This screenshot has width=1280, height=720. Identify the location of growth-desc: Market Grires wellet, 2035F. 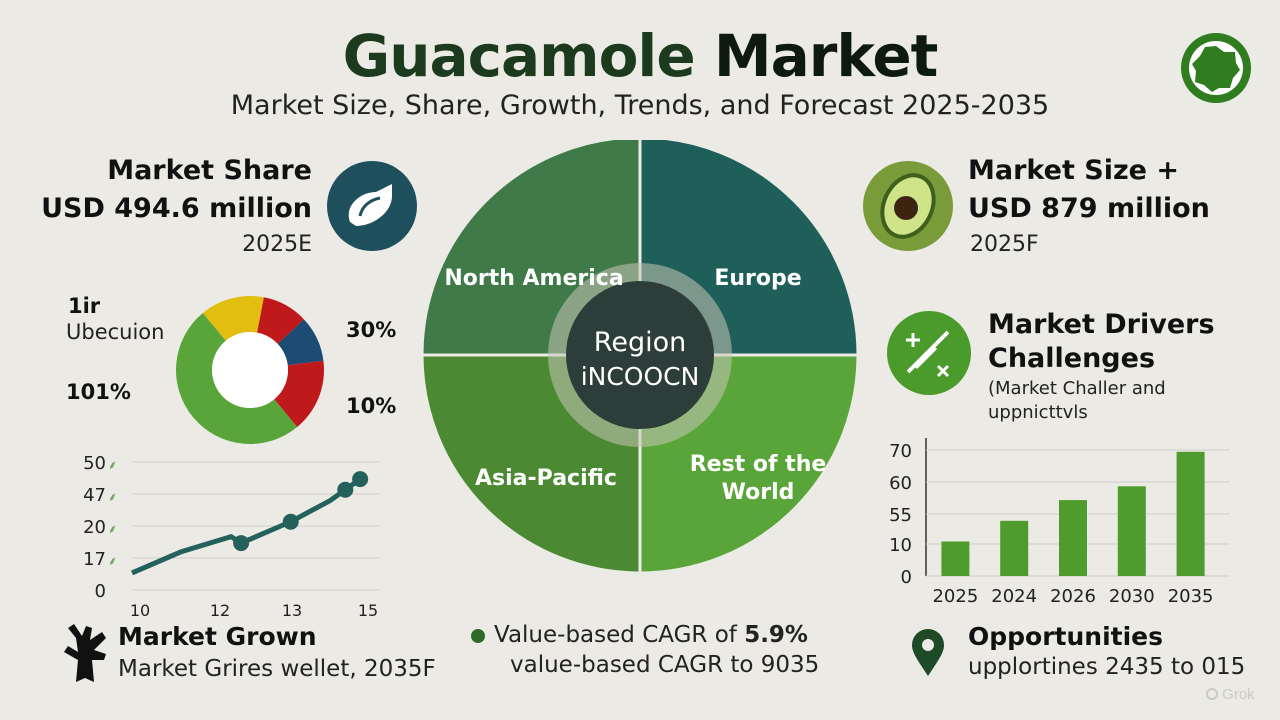
(277, 669).